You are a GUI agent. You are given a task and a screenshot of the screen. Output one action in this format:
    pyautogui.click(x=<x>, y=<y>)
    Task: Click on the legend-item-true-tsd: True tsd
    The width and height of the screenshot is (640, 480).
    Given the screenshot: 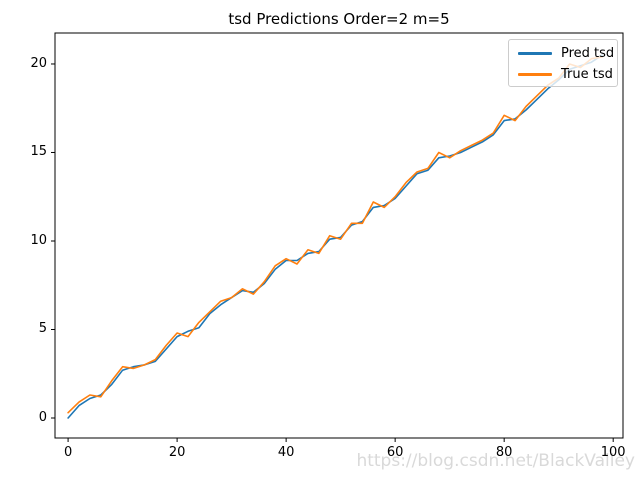 What is the action you would take?
    pyautogui.click(x=567, y=74)
    